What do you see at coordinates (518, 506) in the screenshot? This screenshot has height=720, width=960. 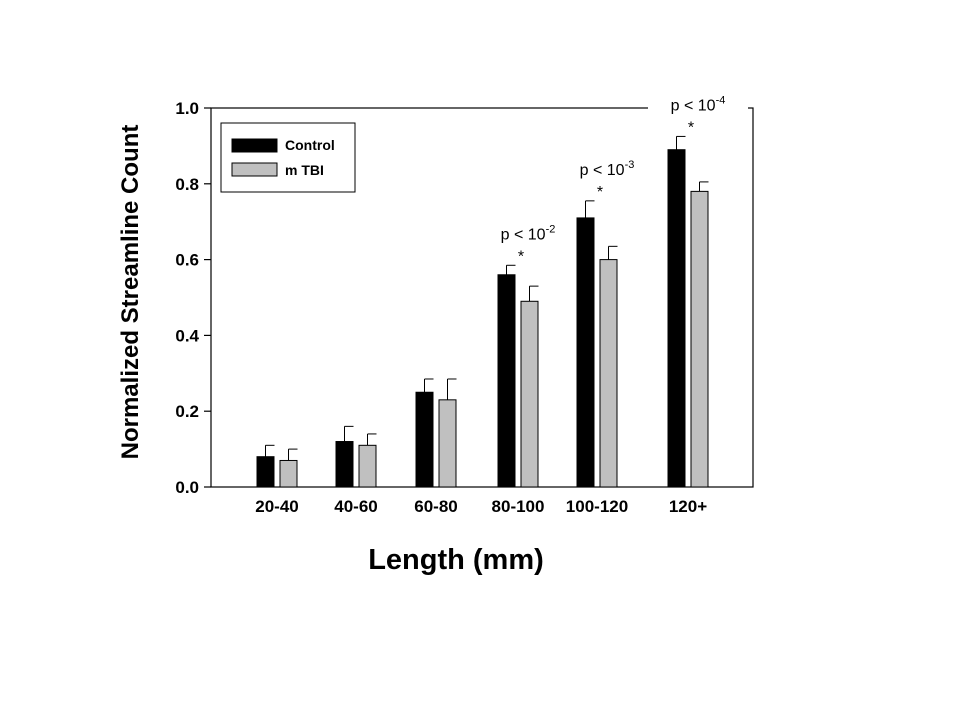 I see `x-tick-label: 80-100` at bounding box center [518, 506].